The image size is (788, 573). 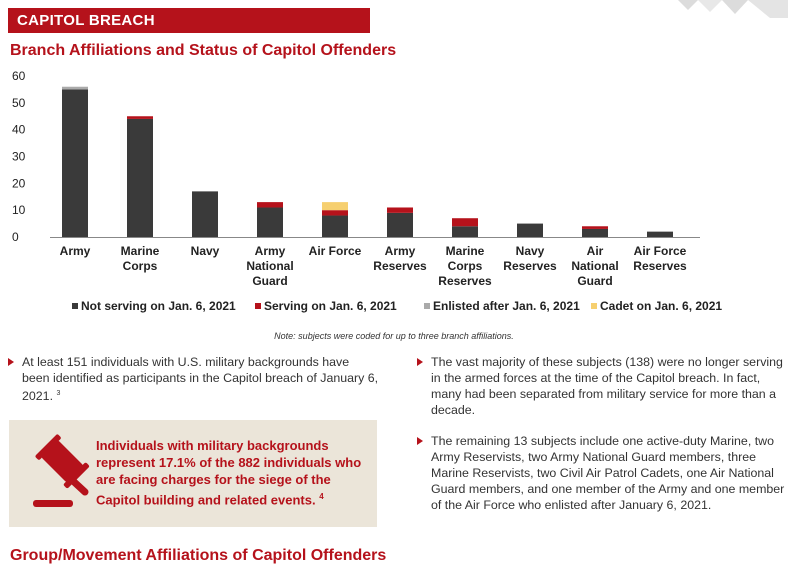 I want to click on x-category-label: Army Reserves, so click(x=400, y=258).